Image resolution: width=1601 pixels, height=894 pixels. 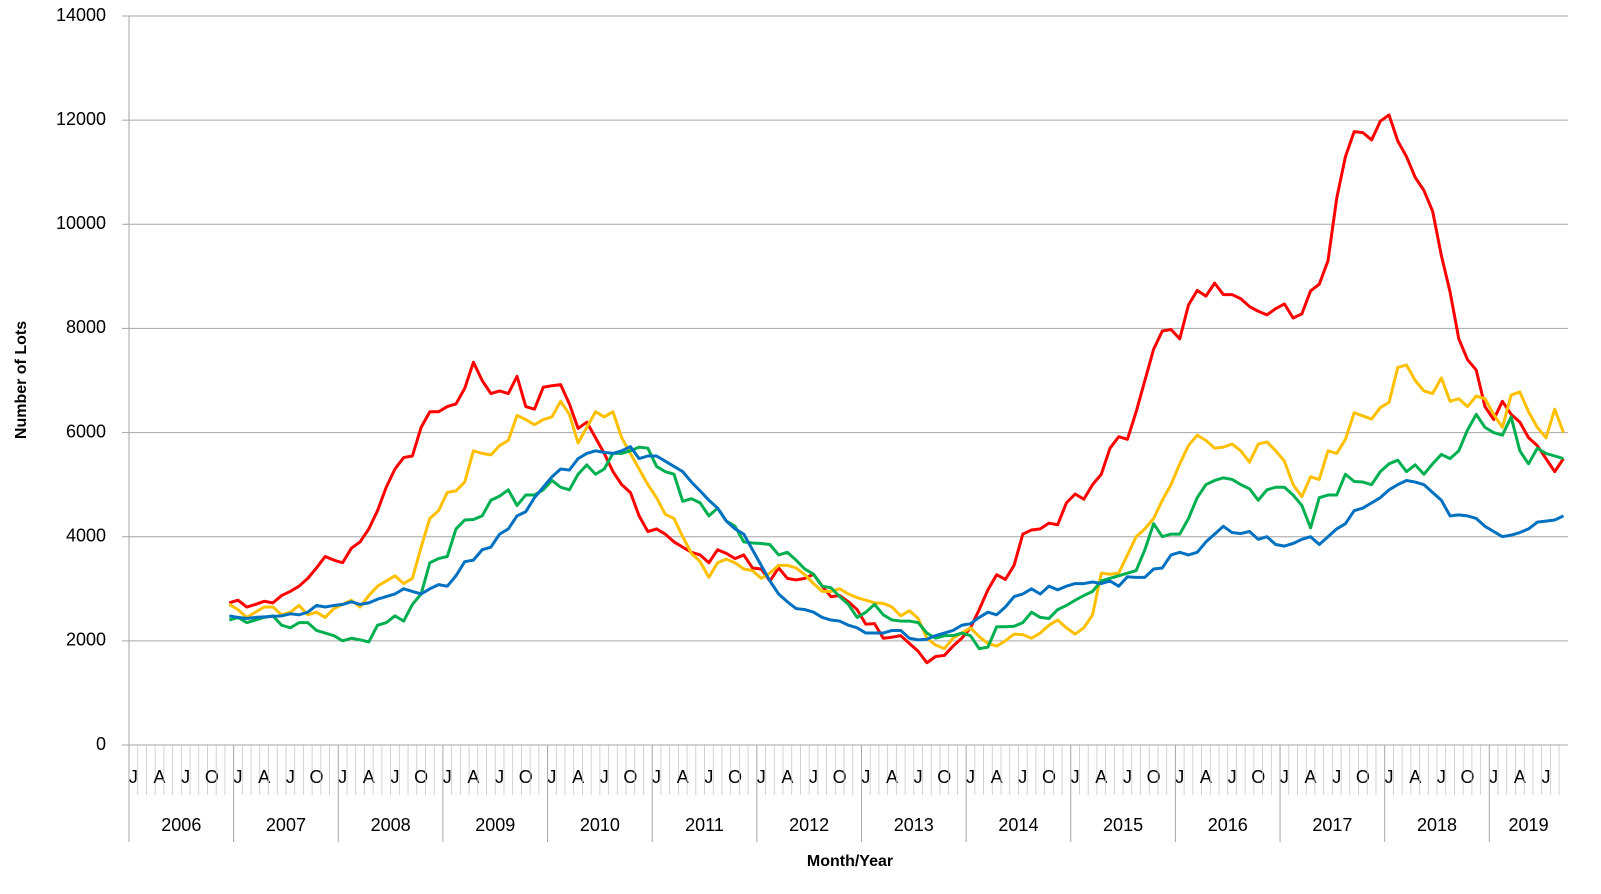 I want to click on year-label: 2006, so click(x=181, y=825).